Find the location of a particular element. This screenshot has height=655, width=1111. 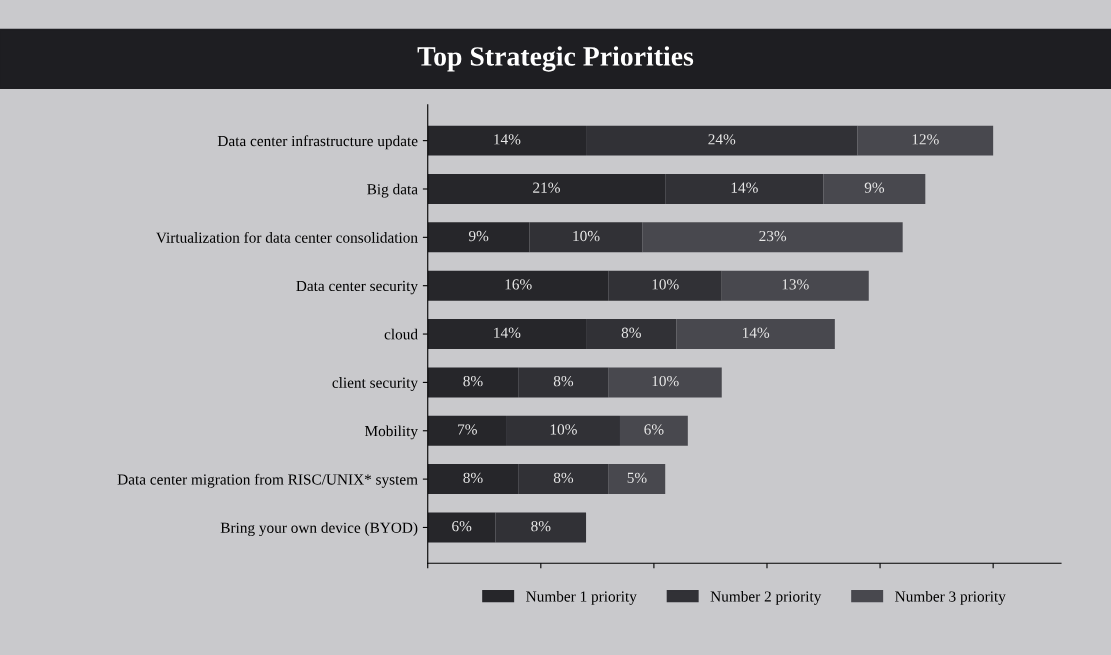

data-label: 5% is located at coordinates (637, 477).